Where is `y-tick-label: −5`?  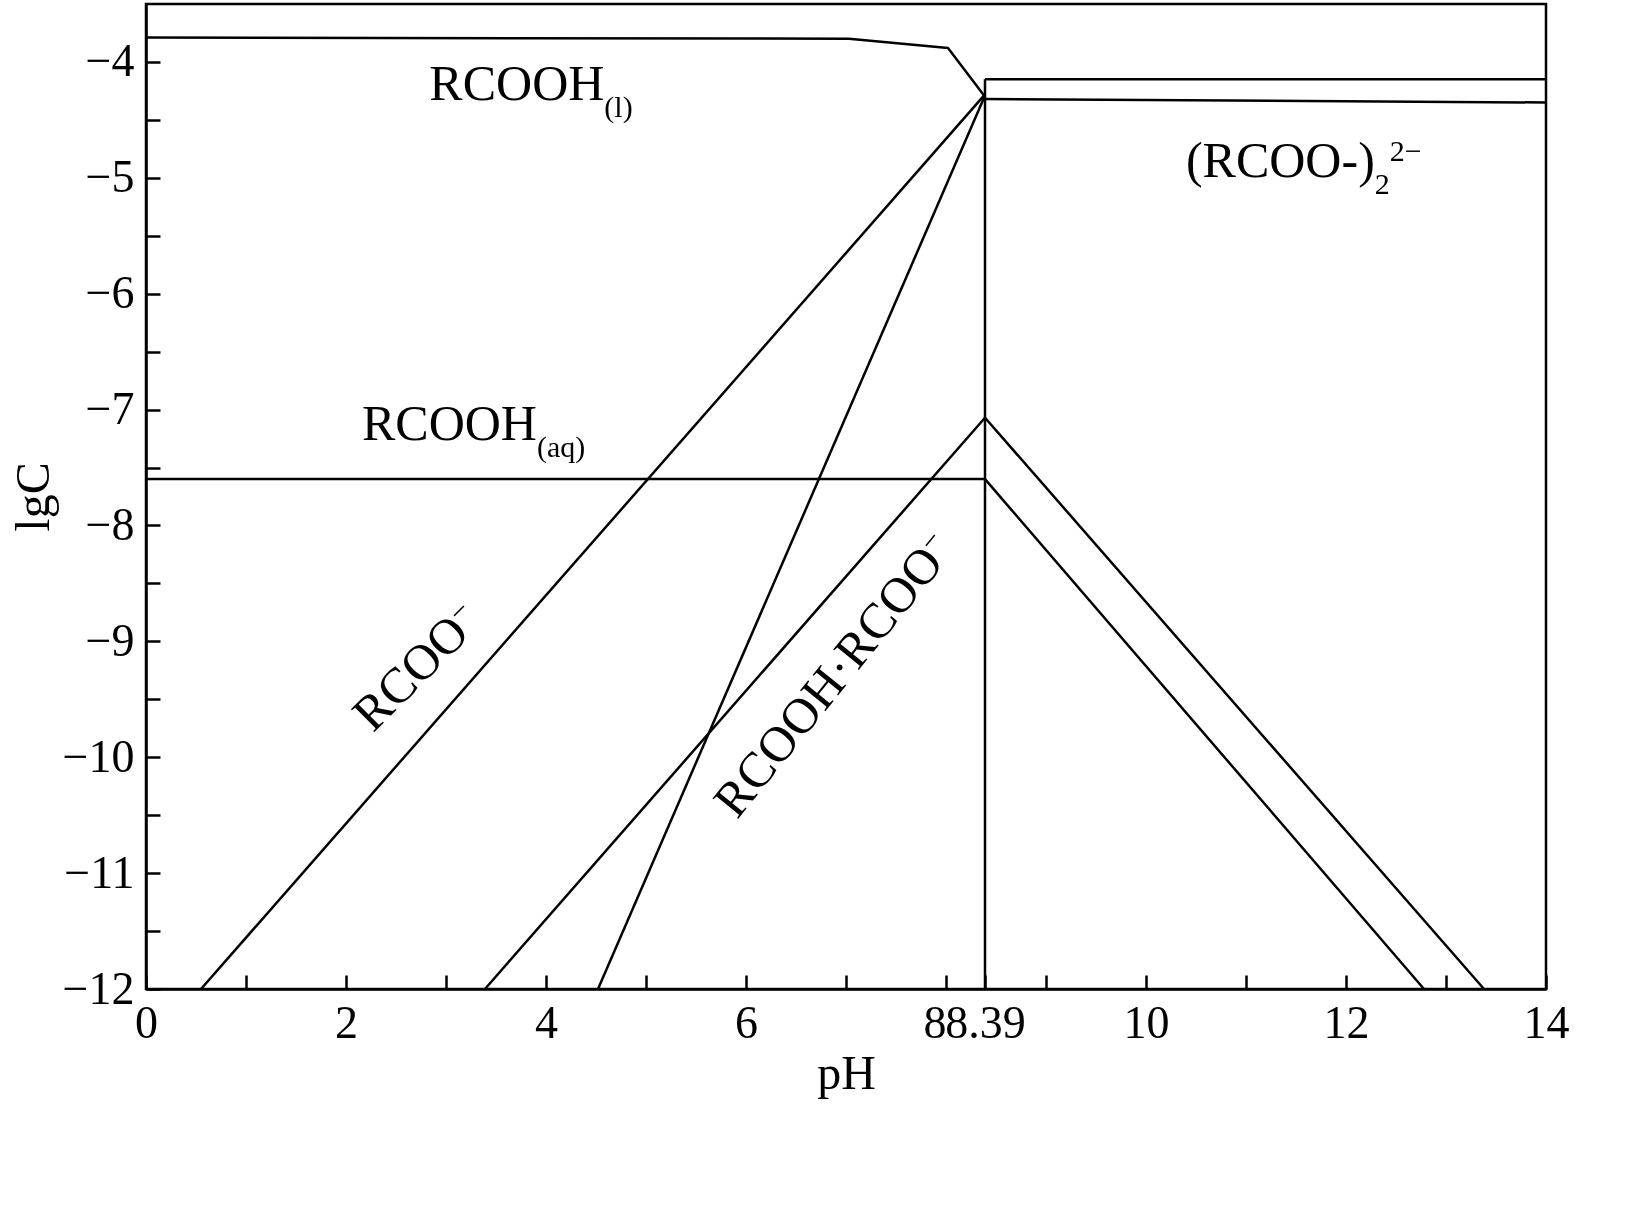
y-tick-label: −5 is located at coordinates (110, 177).